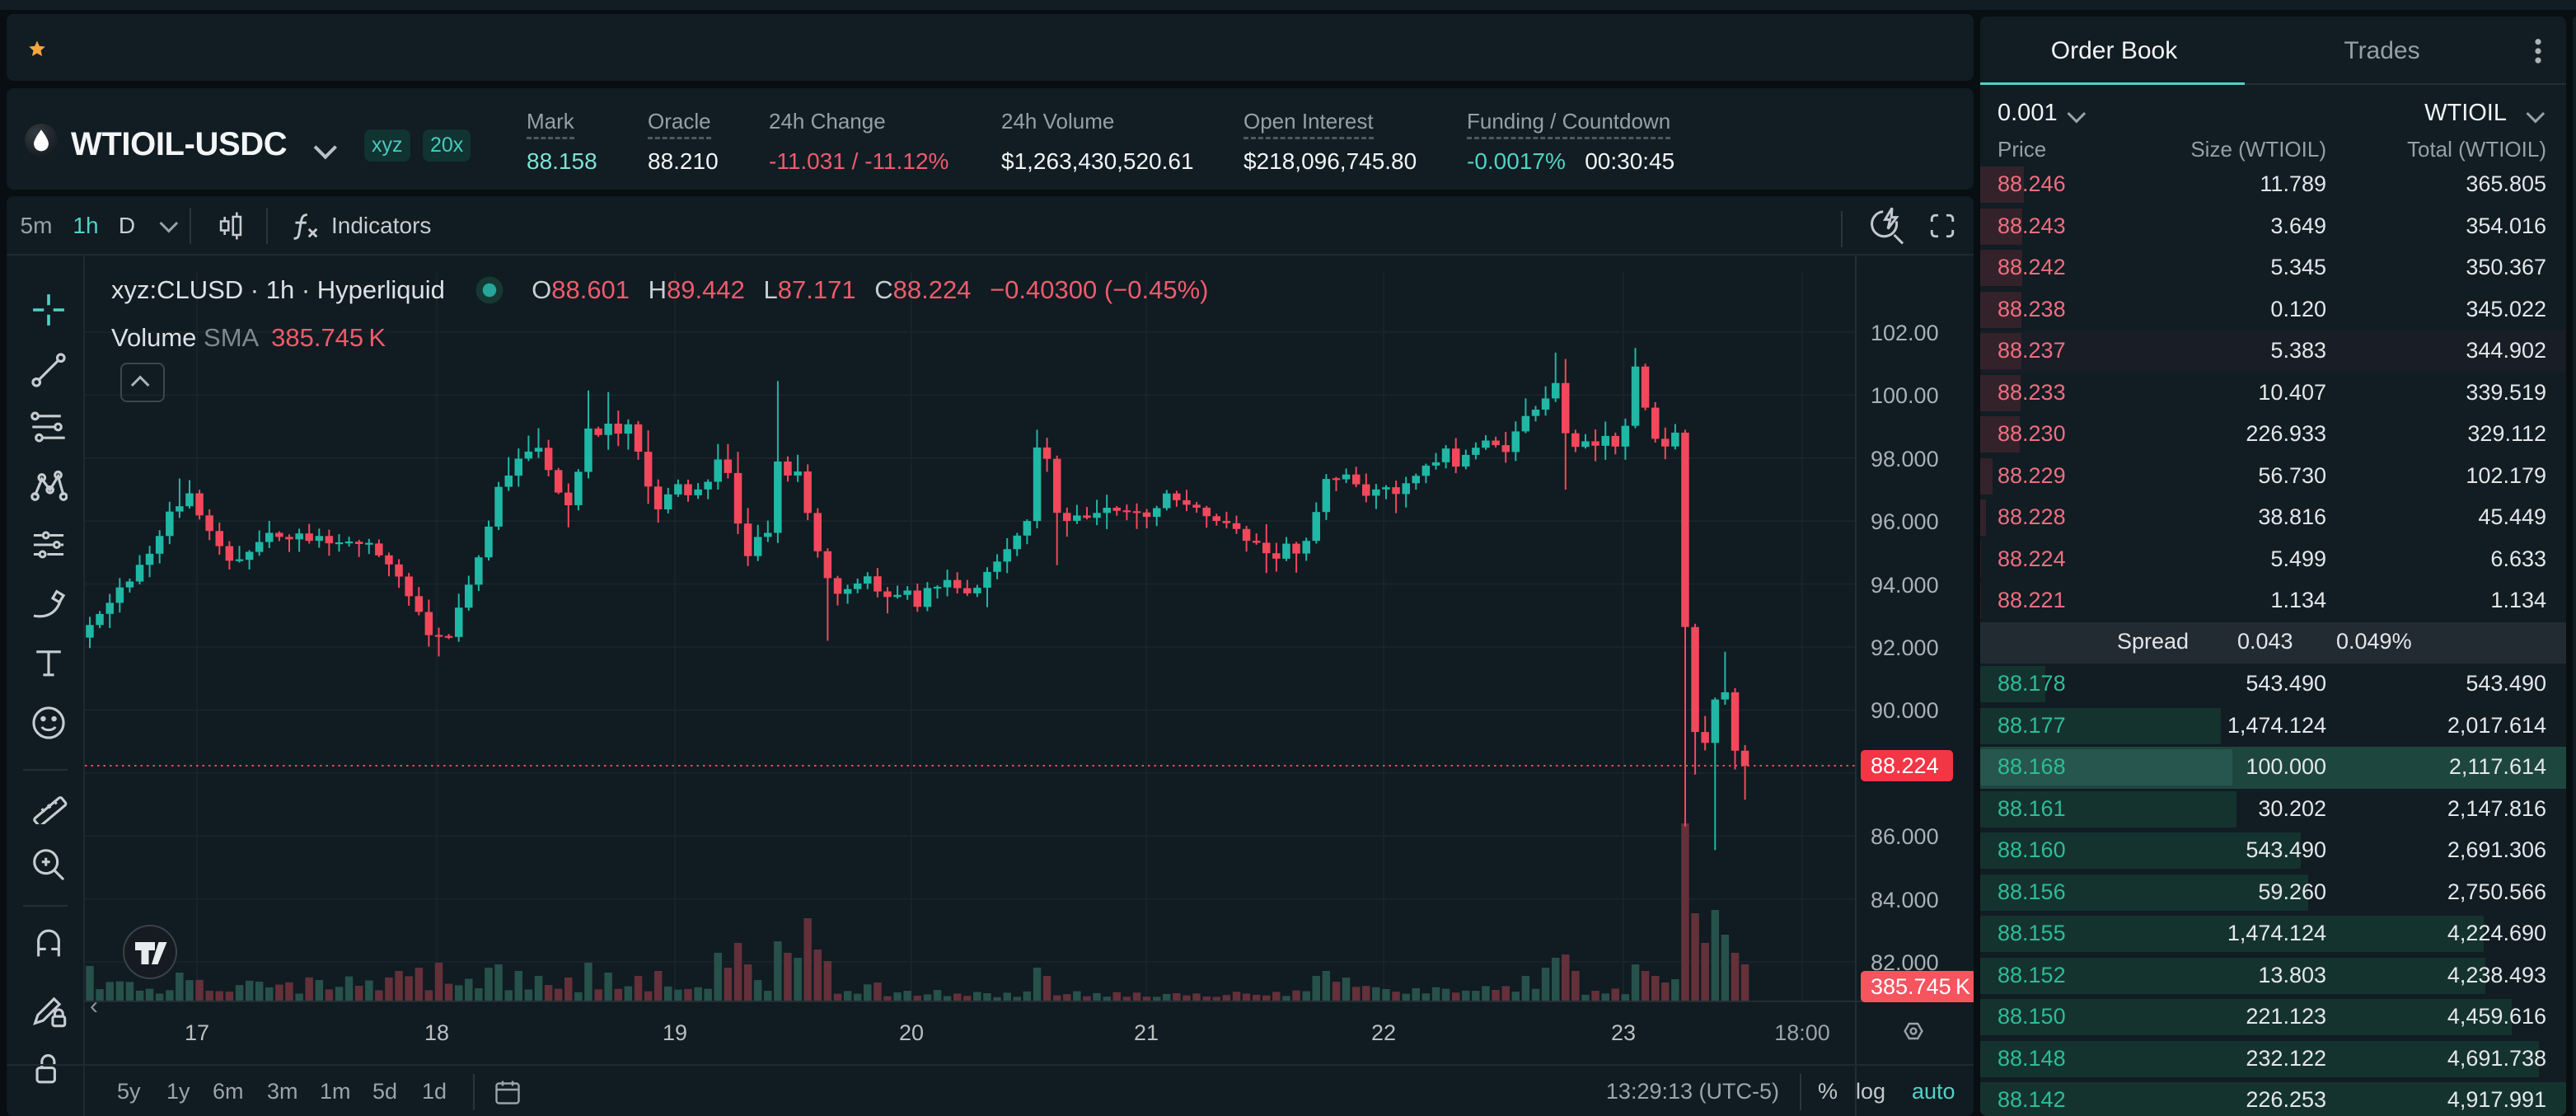 The width and height of the screenshot is (2576, 1116). What do you see at coordinates (911, 1032) in the screenshot?
I see `svg-text: 20` at bounding box center [911, 1032].